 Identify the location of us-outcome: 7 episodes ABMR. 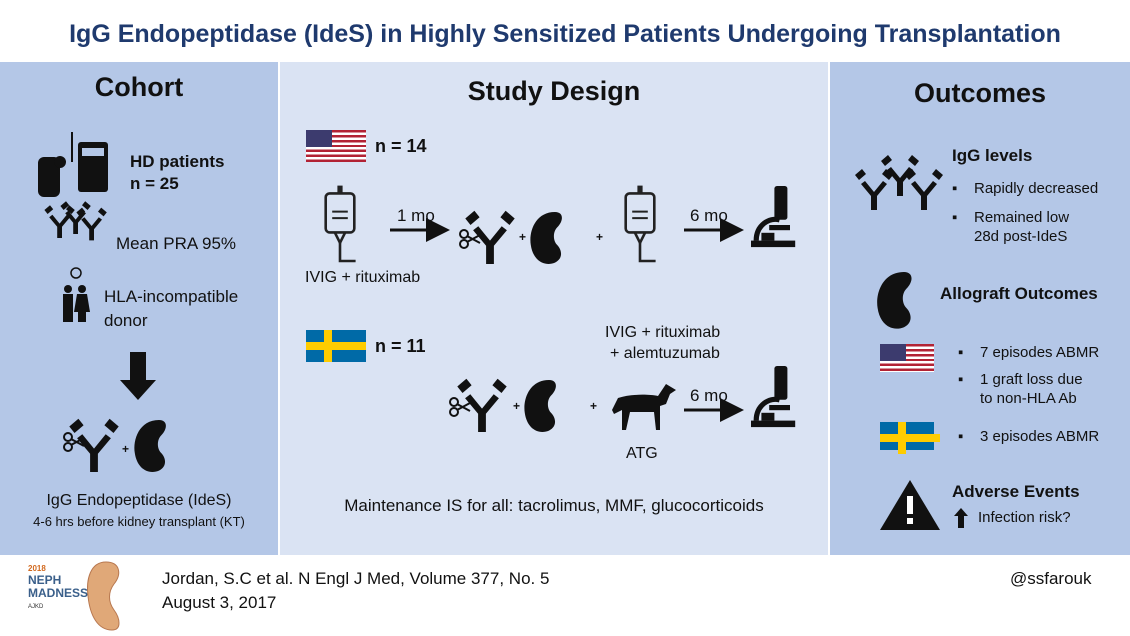
(1028, 352).